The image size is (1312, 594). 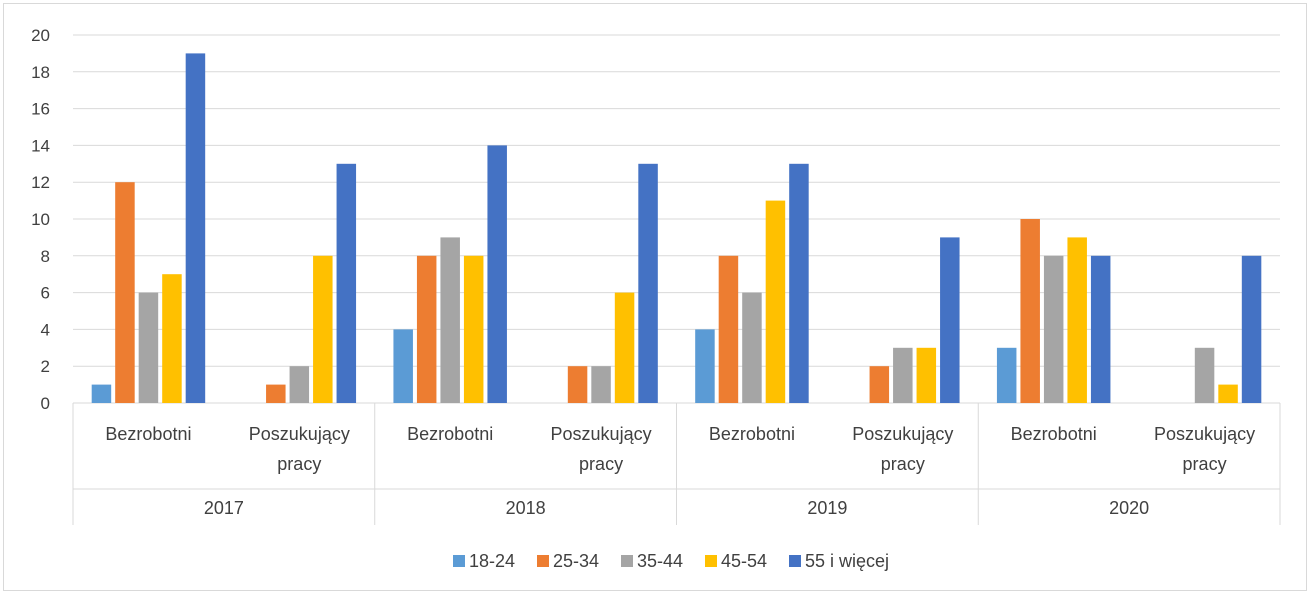 What do you see at coordinates (40, 219) in the screenshot?
I see `y-tick-label-10: 10` at bounding box center [40, 219].